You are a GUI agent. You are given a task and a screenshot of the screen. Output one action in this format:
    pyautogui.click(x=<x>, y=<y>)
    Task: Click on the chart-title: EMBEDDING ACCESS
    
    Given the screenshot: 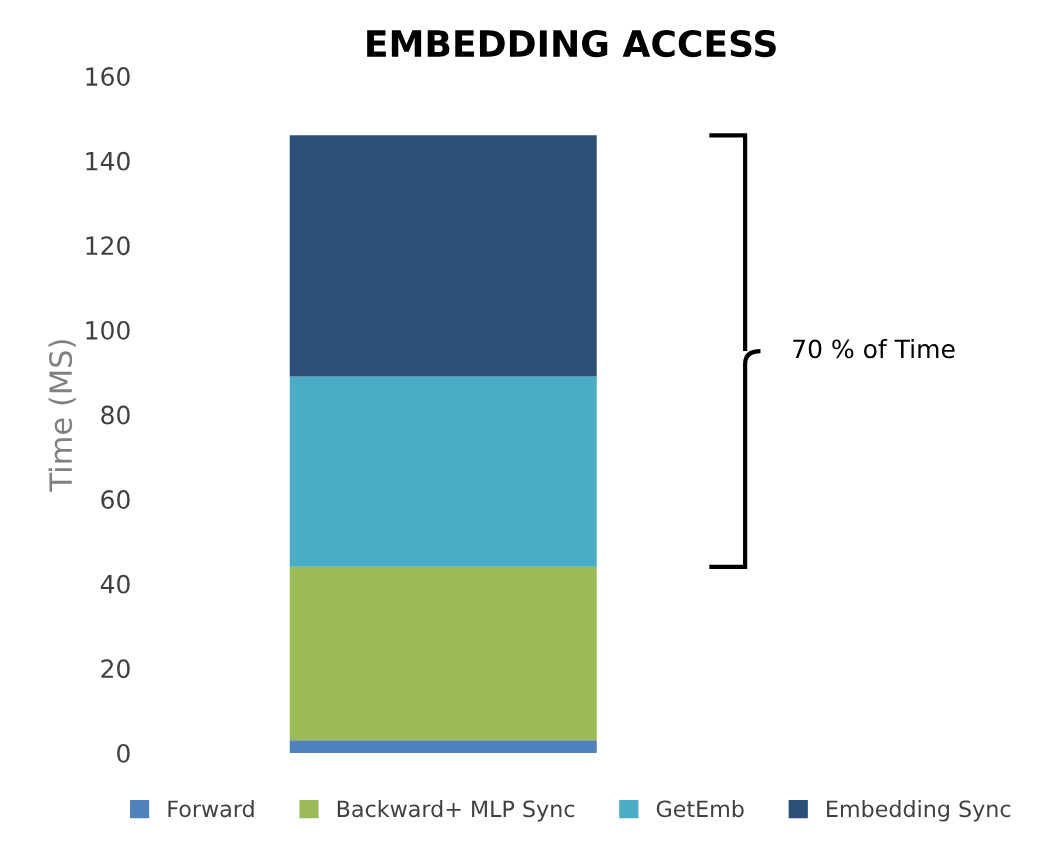 What is the action you would take?
    pyautogui.click(x=571, y=43)
    